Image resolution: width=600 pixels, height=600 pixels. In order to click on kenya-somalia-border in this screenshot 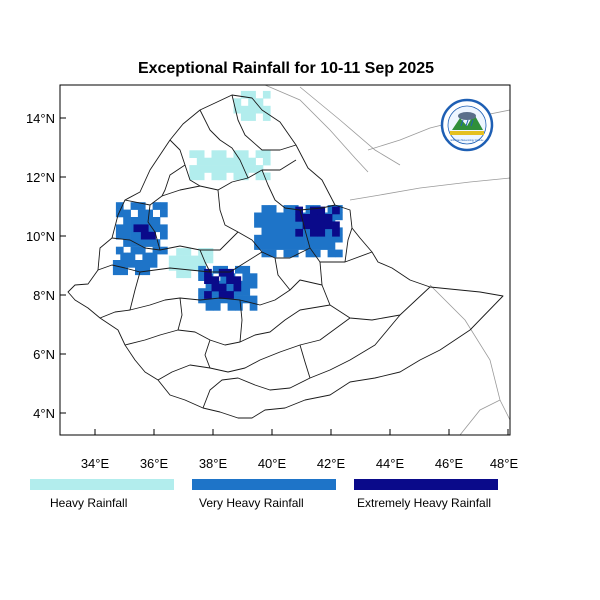, I will do `click(480, 417)`.